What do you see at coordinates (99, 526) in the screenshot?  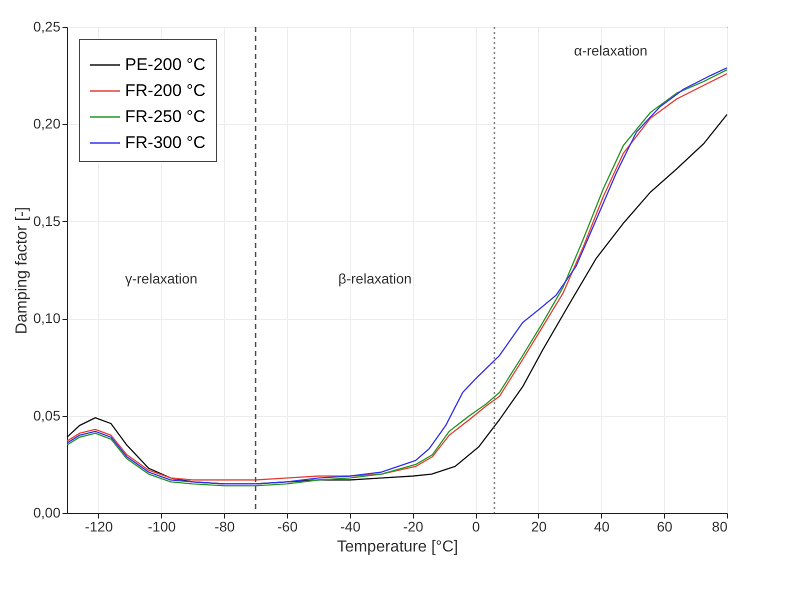 I see `x-tick-label: -120` at bounding box center [99, 526].